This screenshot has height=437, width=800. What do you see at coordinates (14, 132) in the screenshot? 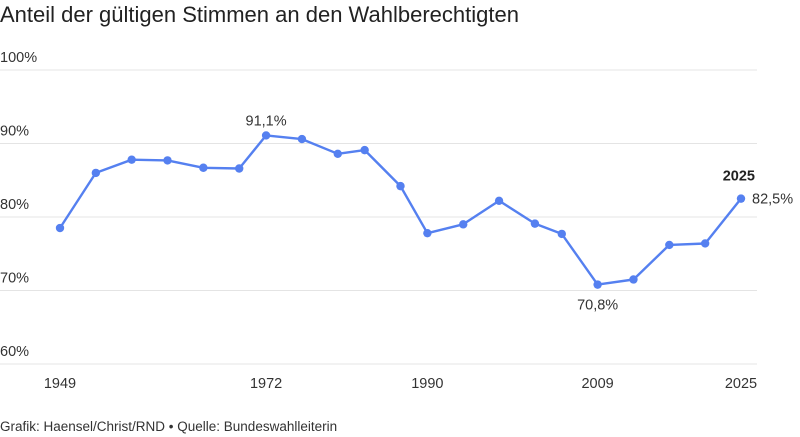
I see `y-tick-label: 90%` at bounding box center [14, 132].